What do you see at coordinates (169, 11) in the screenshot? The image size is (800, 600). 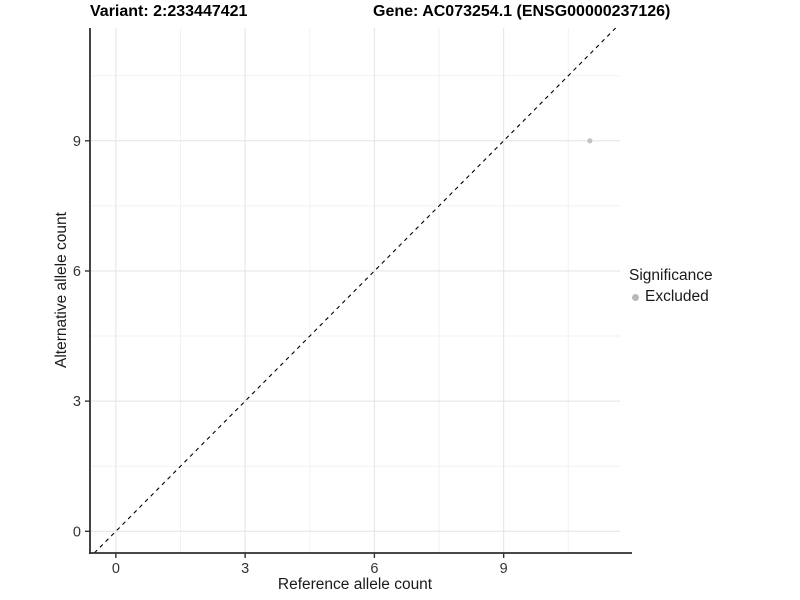 I see `variant-title: Variant: 2:233447421` at bounding box center [169, 11].